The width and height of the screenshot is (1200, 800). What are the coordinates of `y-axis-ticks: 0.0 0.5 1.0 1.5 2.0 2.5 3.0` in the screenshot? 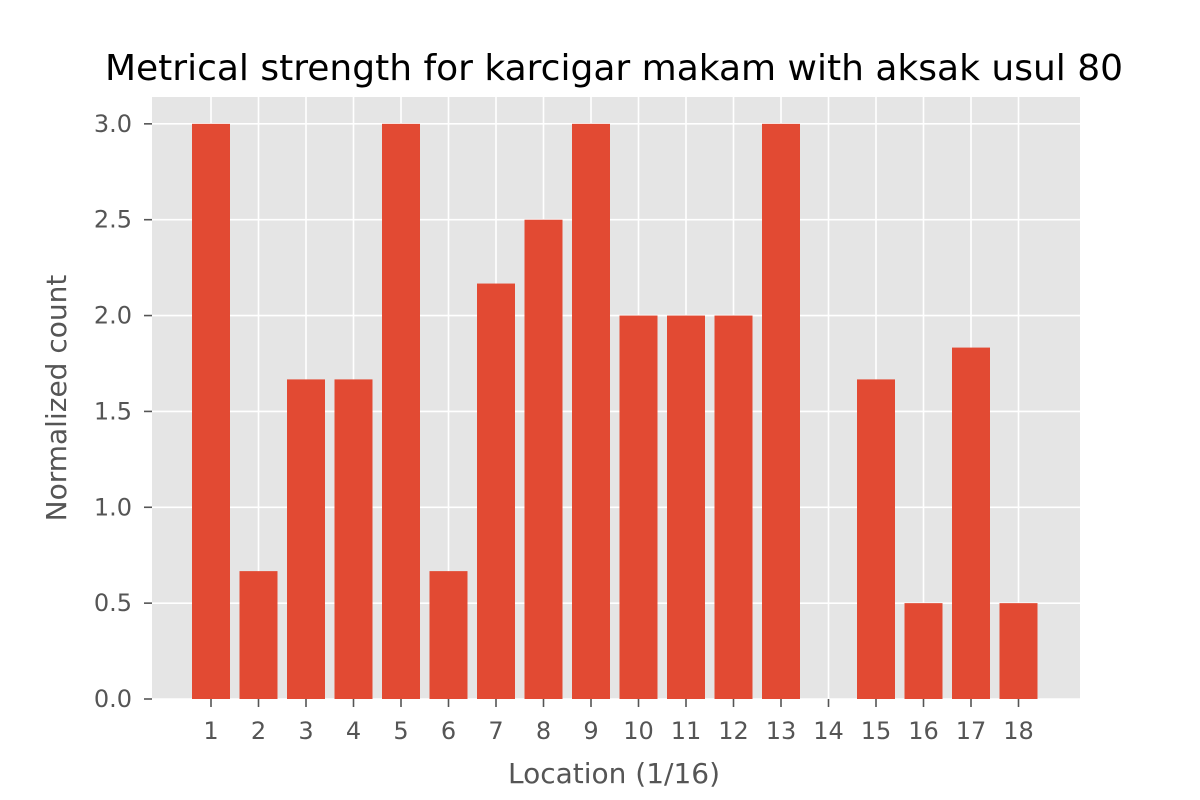 It's located at (123, 411).